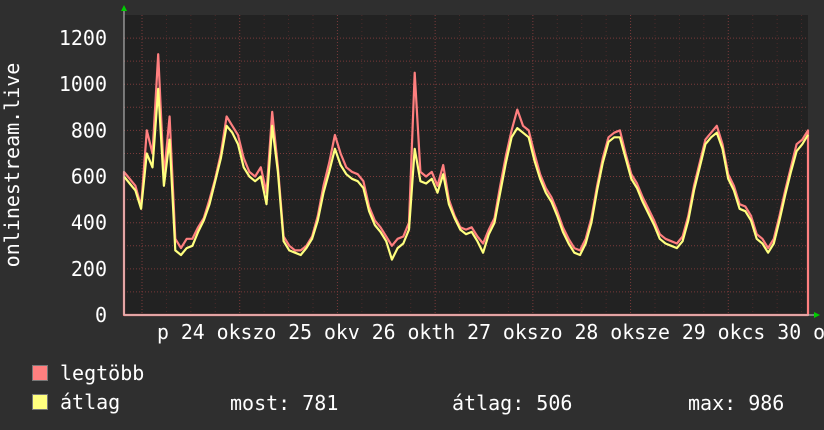  I want to click on legend-label-avg: átlag, so click(90, 402).